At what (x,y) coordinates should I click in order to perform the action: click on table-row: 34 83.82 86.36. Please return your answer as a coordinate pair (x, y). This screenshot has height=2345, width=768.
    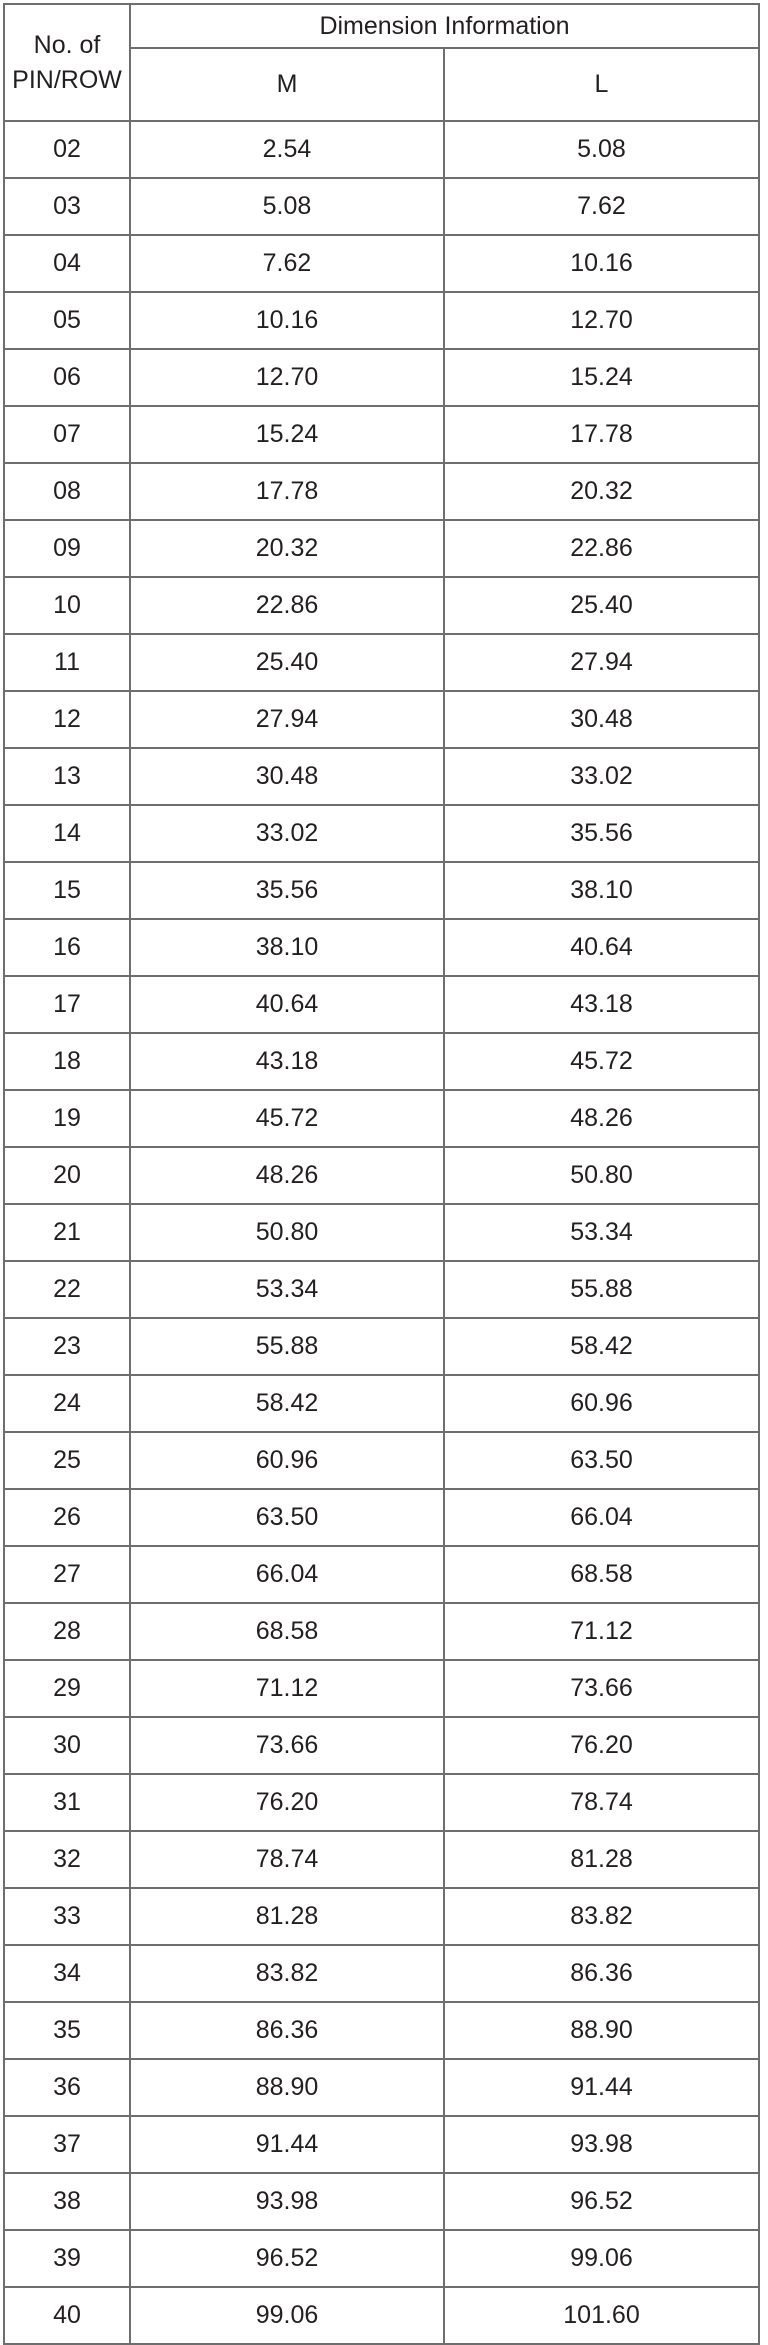
    Looking at the image, I should click on (381, 1973).